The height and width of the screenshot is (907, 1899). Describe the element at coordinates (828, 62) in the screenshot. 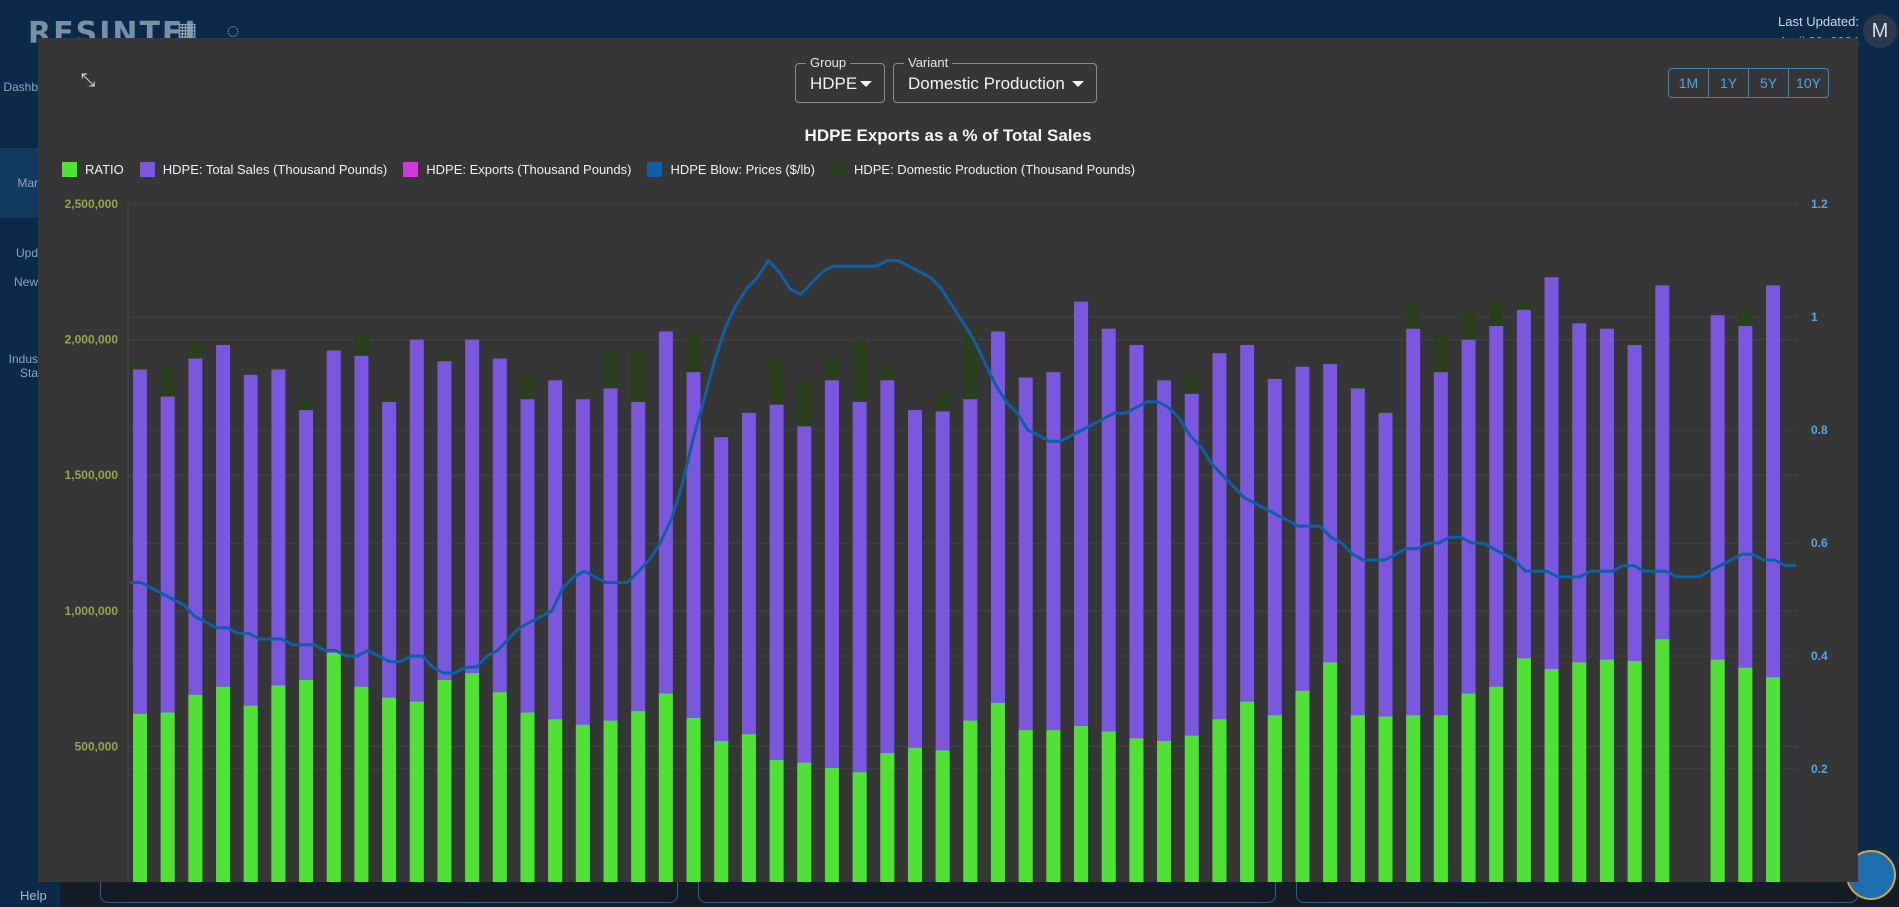

I see `group-select-label: Group` at that location.